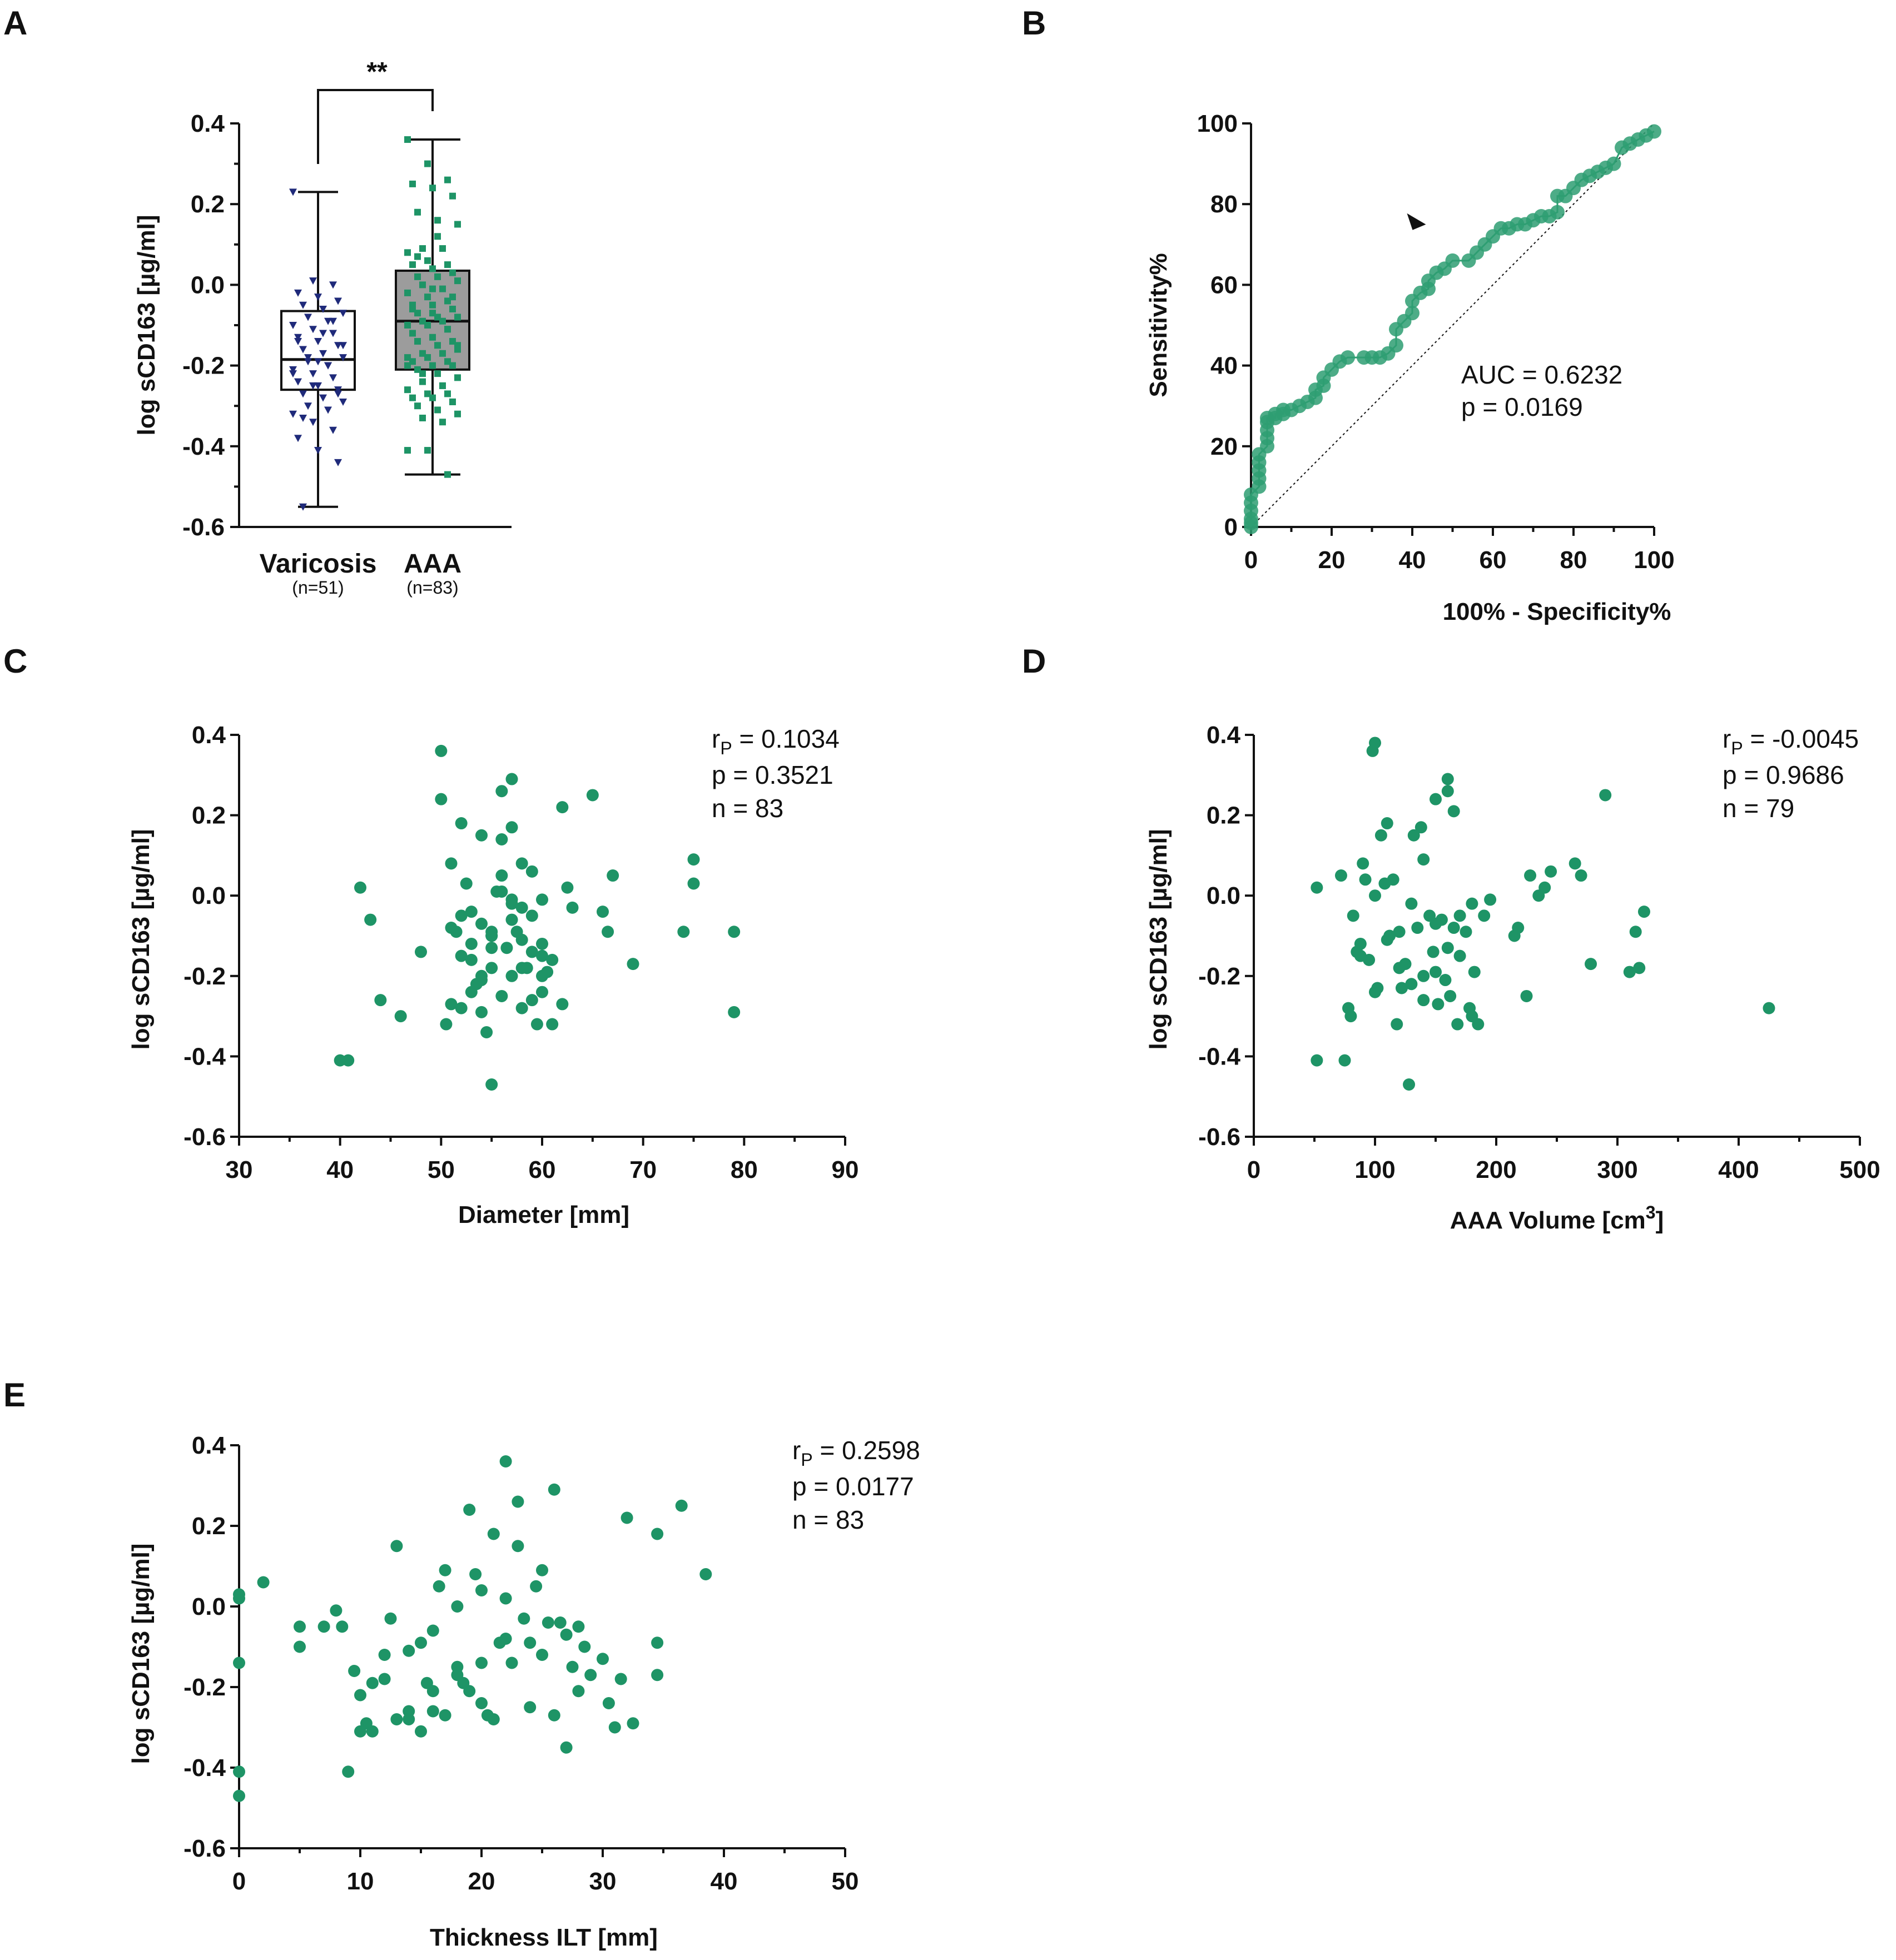 Image resolution: width=1896 pixels, height=1960 pixels. Describe the element at coordinates (209, 895) in the screenshot. I see `panel-c-y-tick-label: 0.0` at that location.